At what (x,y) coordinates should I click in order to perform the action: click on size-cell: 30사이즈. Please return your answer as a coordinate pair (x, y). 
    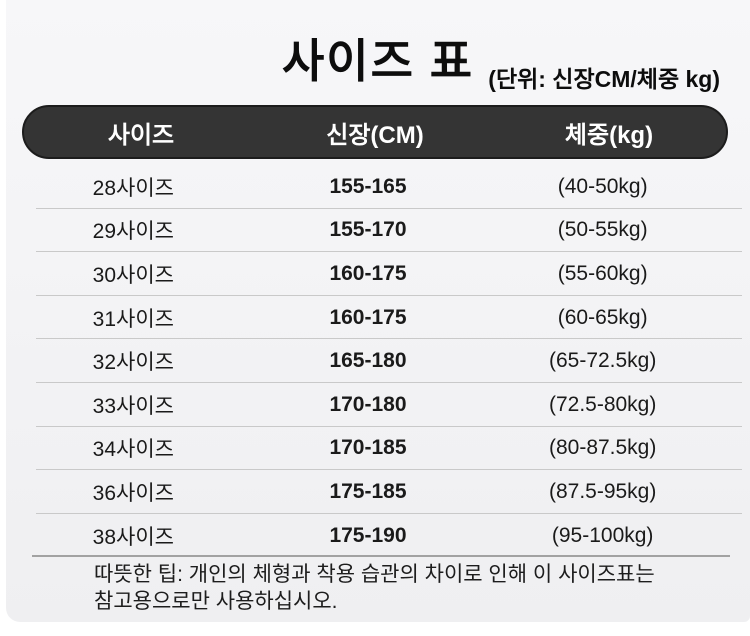
    Looking at the image, I should click on (133, 275).